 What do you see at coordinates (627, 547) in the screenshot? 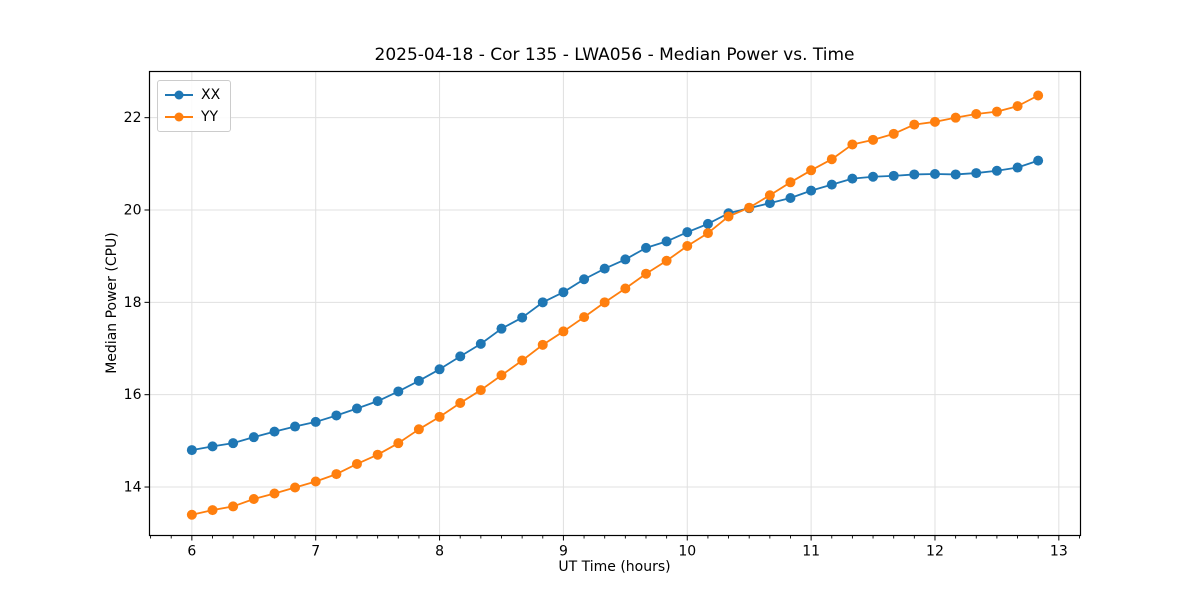
I see `x-axis-ticks: 6 7 8 9 10 11 12 13` at bounding box center [627, 547].